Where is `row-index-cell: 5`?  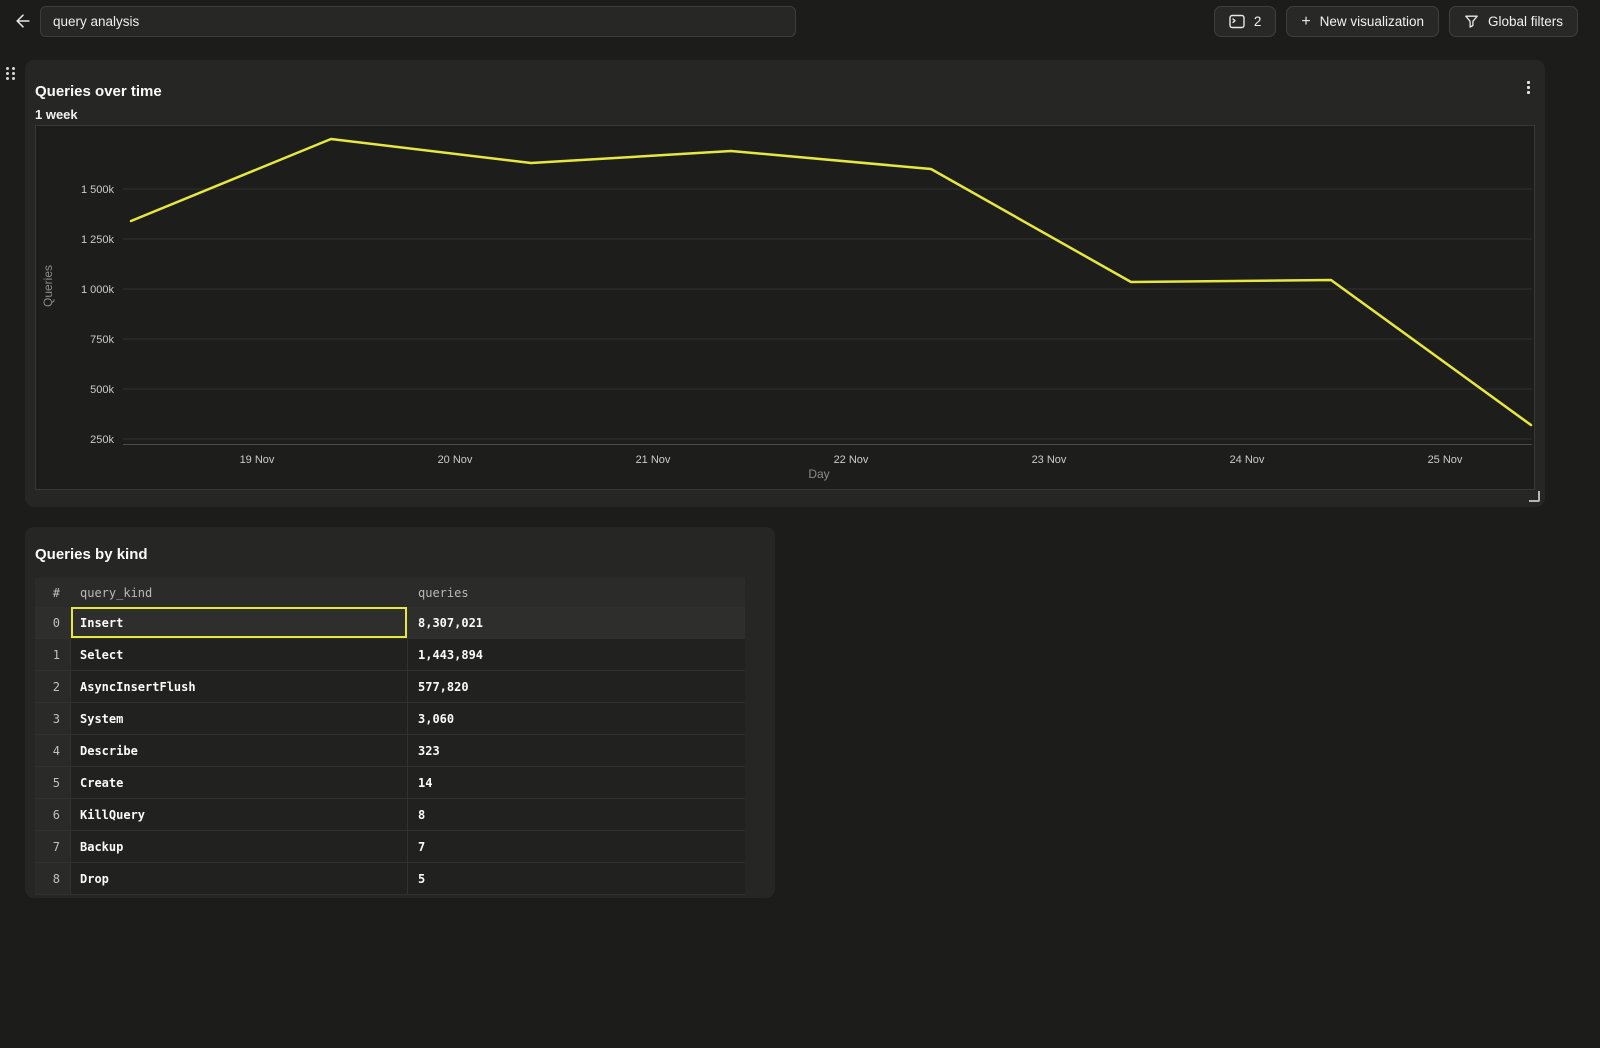 row-index-cell: 5 is located at coordinates (52, 782).